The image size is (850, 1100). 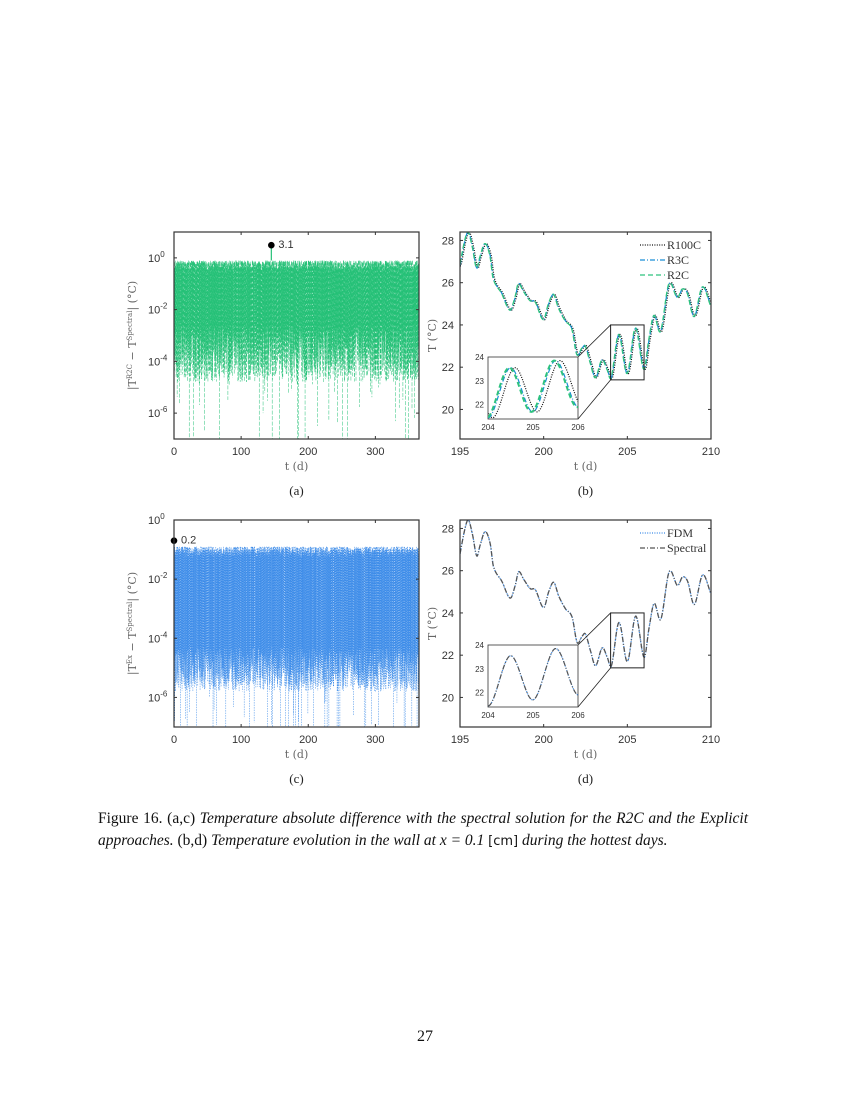 I want to click on y-tick-label: 24, so click(x=448, y=326).